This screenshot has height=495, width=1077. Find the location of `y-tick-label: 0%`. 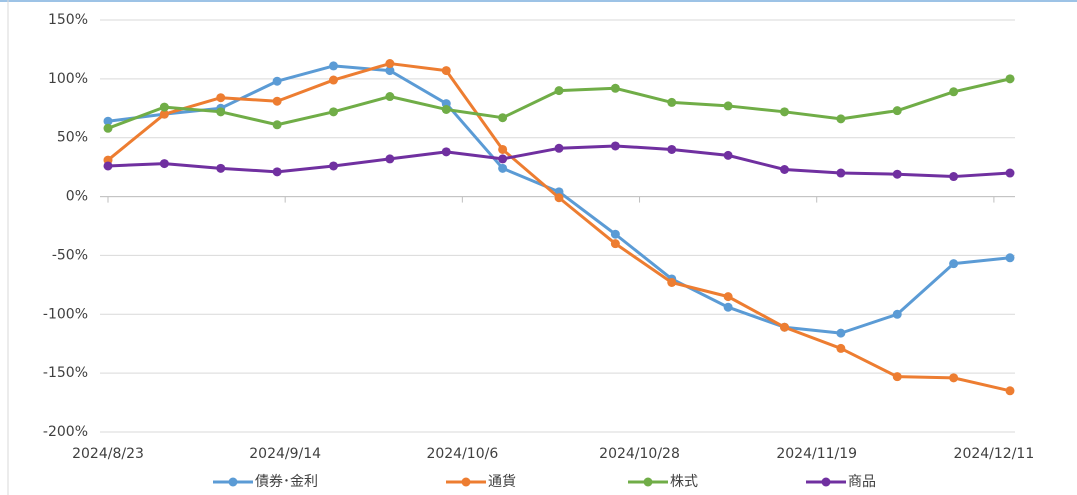

y-tick-label: 0% is located at coordinates (77, 197).